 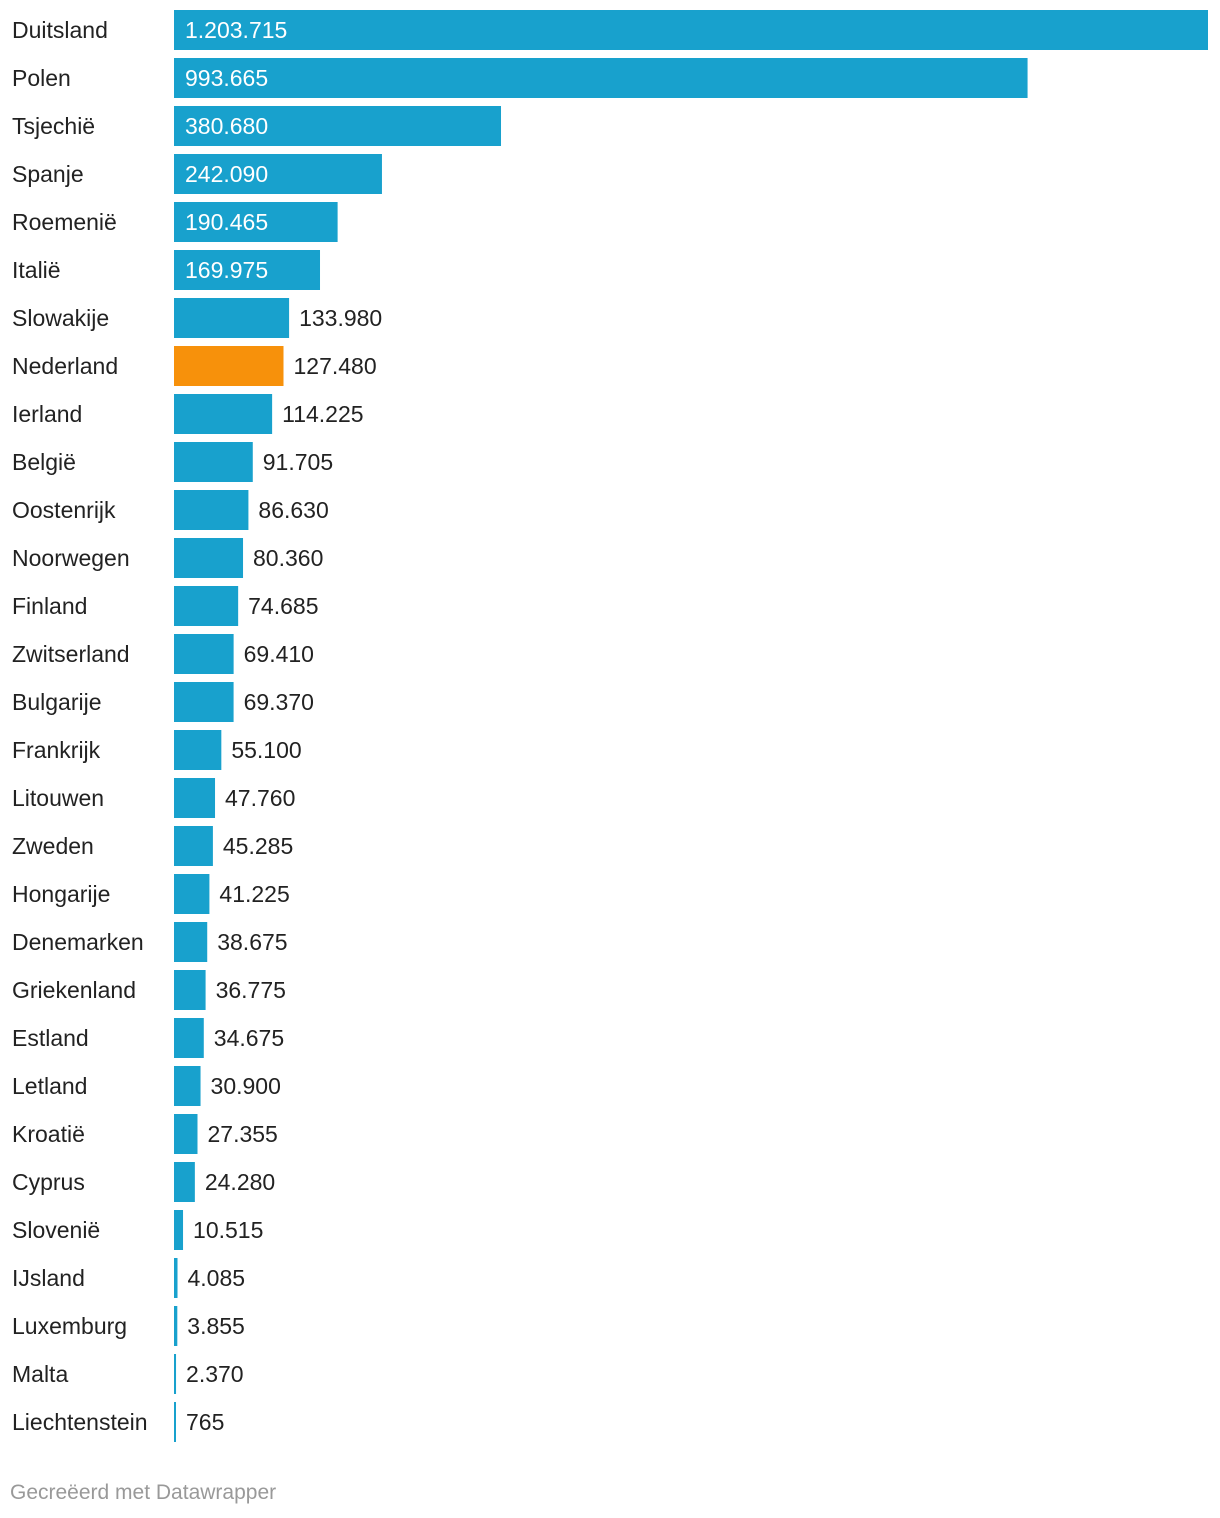 What do you see at coordinates (340, 318) in the screenshot?
I see `value-label: 133.980` at bounding box center [340, 318].